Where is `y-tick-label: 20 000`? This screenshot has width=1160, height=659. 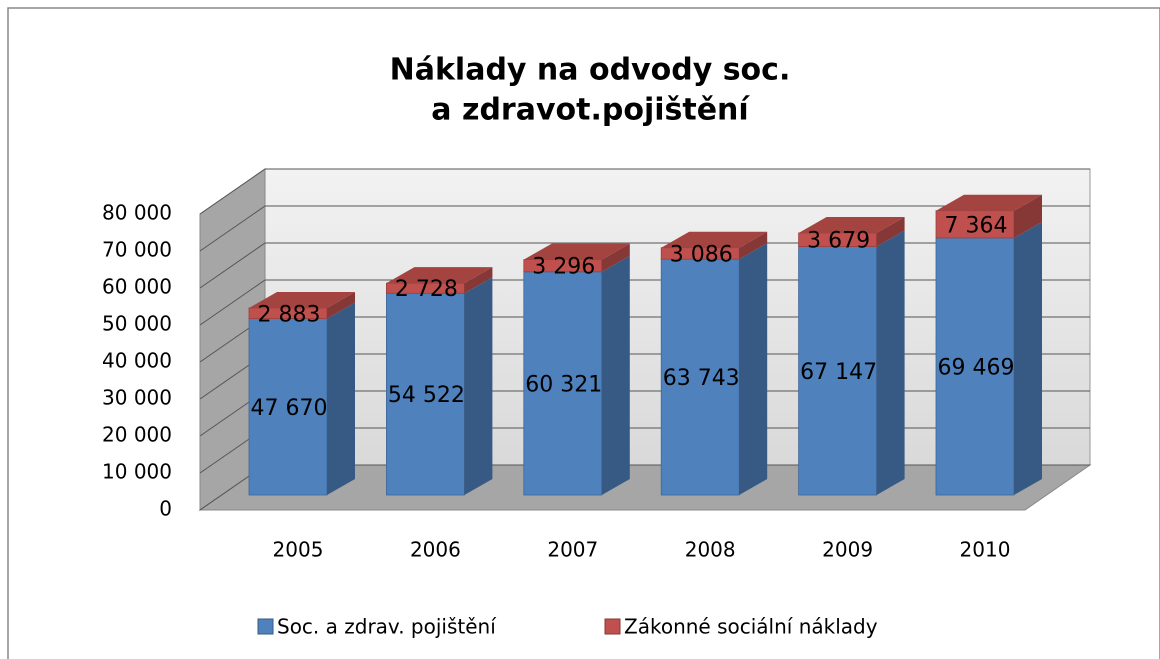 y-tick-label: 20 000 is located at coordinates (137, 435).